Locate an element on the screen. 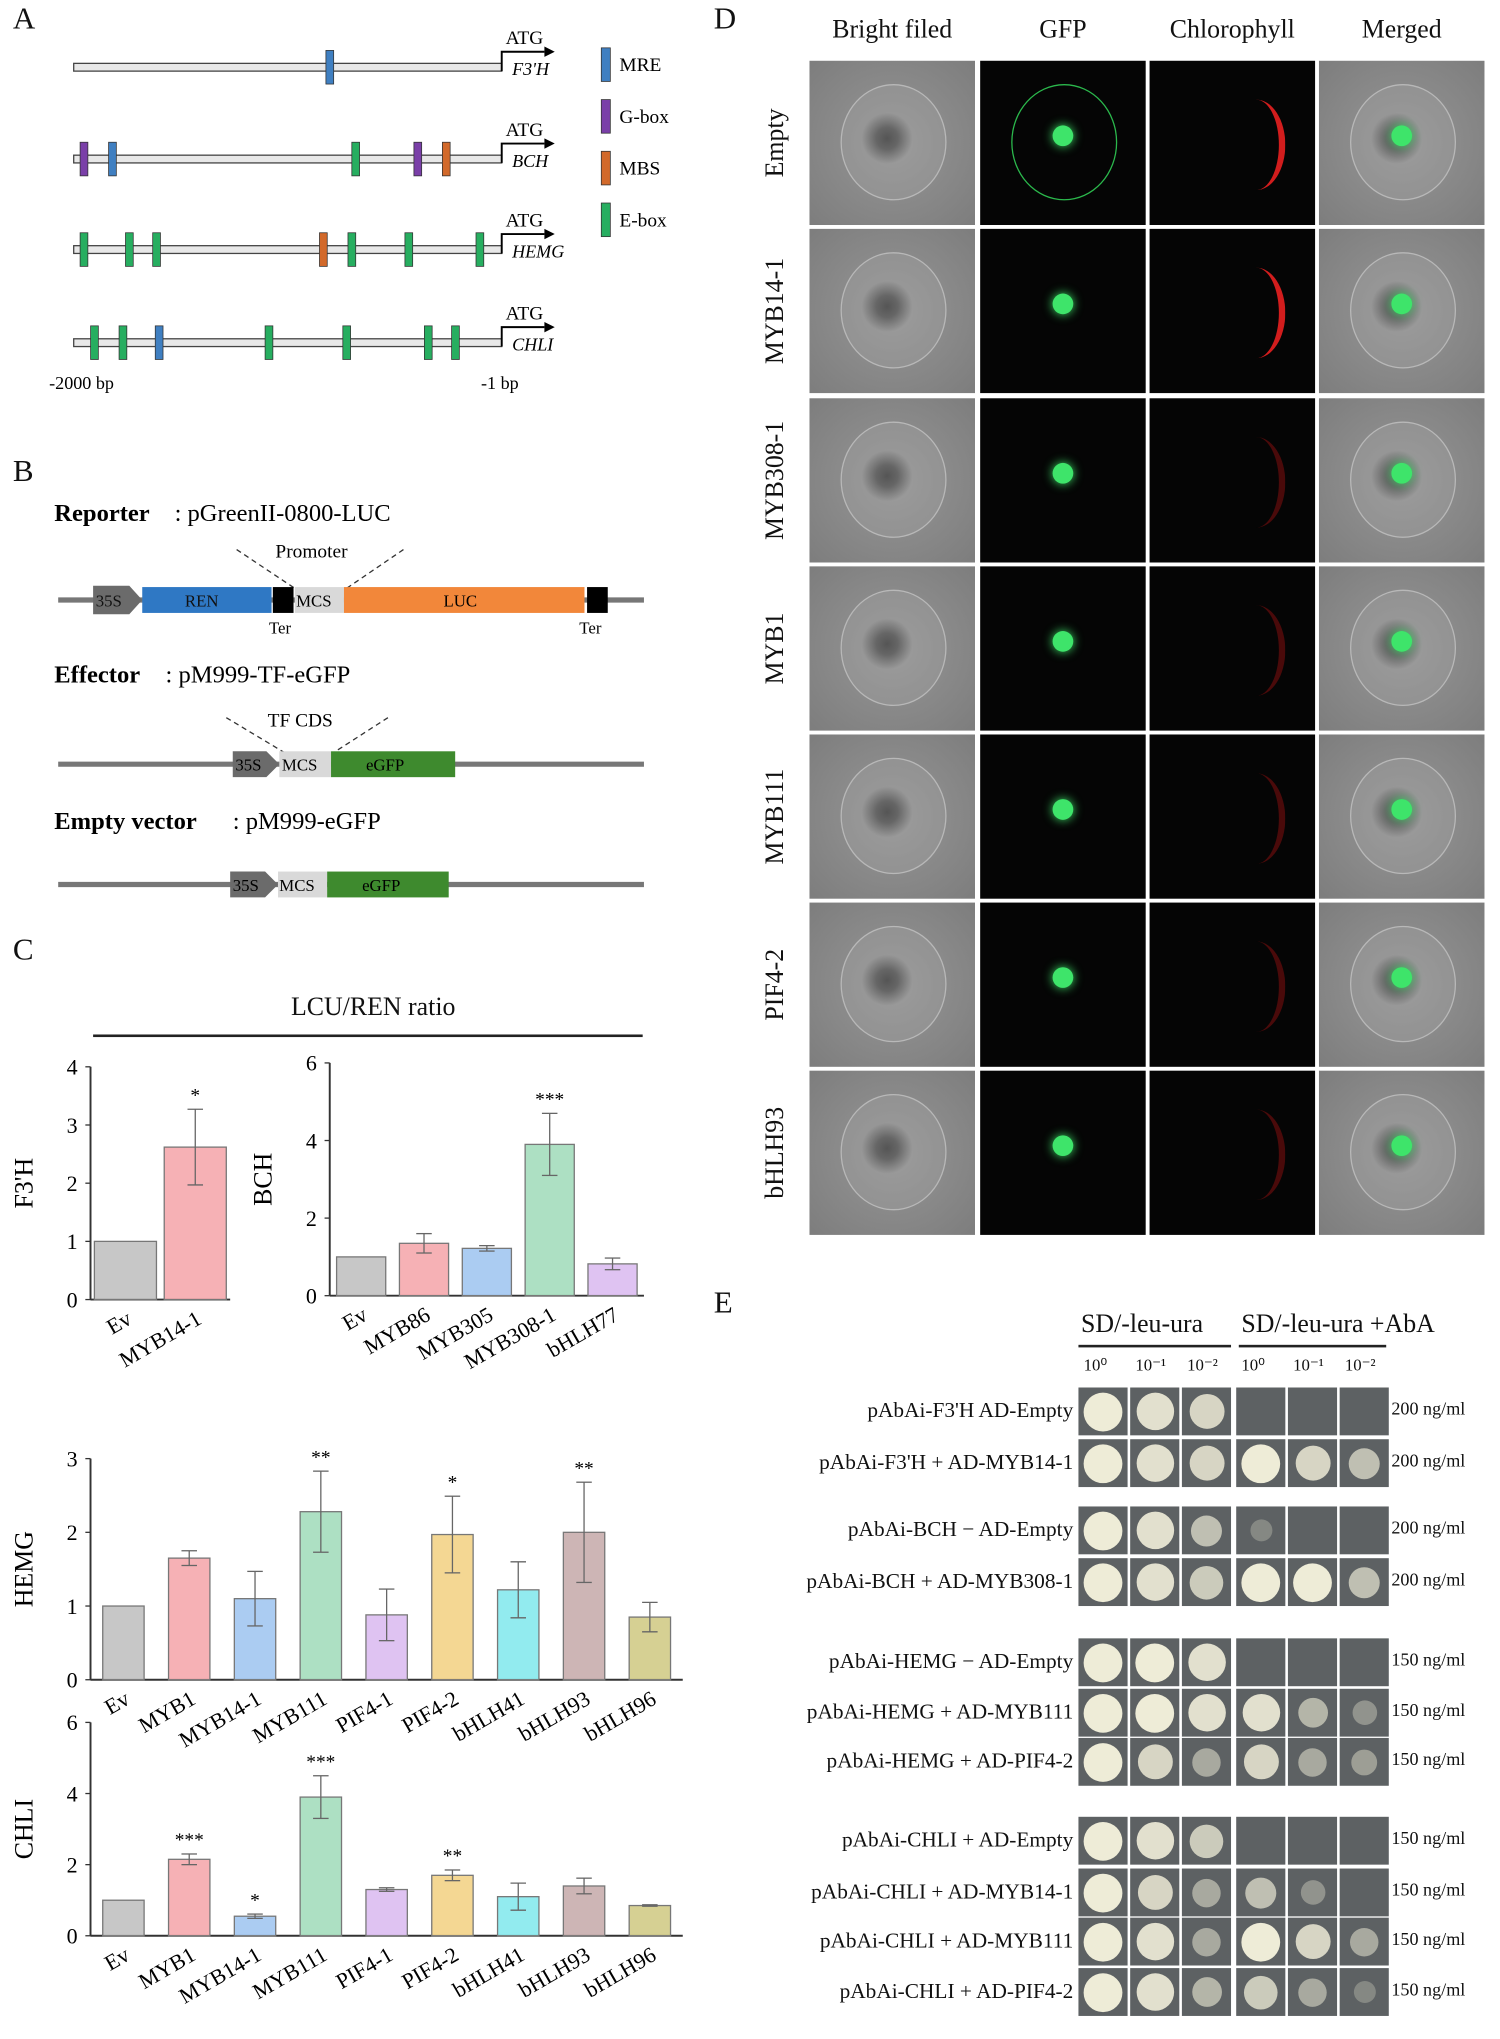 This screenshot has width=1500, height=2039. legend-label: G-box is located at coordinates (644, 117).